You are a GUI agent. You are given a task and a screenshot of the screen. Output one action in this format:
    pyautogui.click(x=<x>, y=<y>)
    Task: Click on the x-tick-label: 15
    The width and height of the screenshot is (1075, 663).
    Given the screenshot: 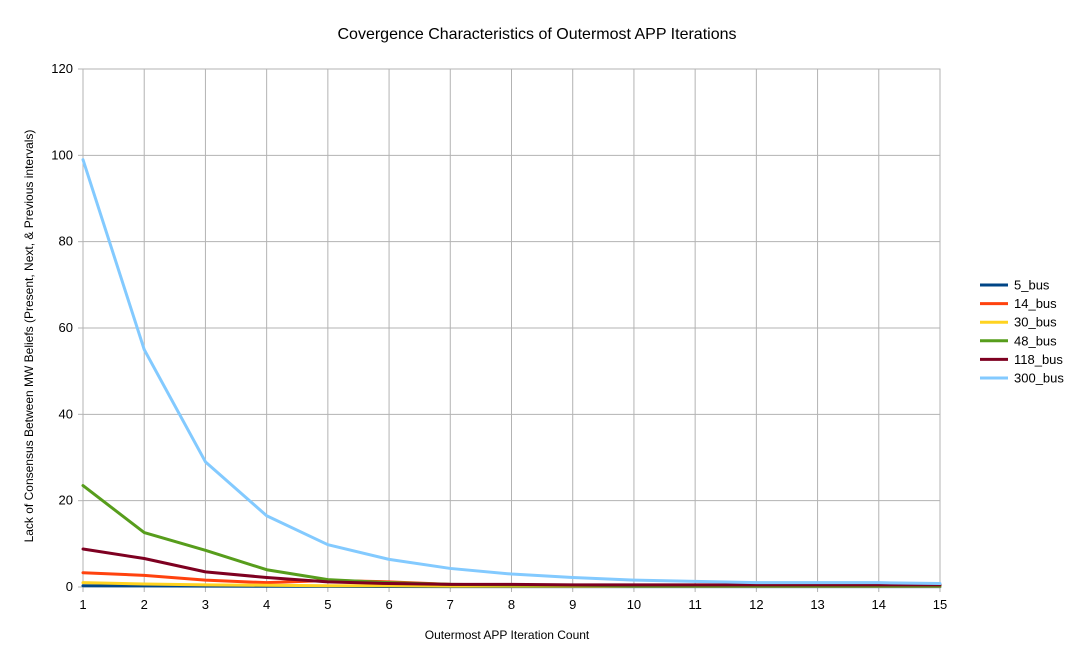 What is the action you would take?
    pyautogui.click(x=940, y=604)
    